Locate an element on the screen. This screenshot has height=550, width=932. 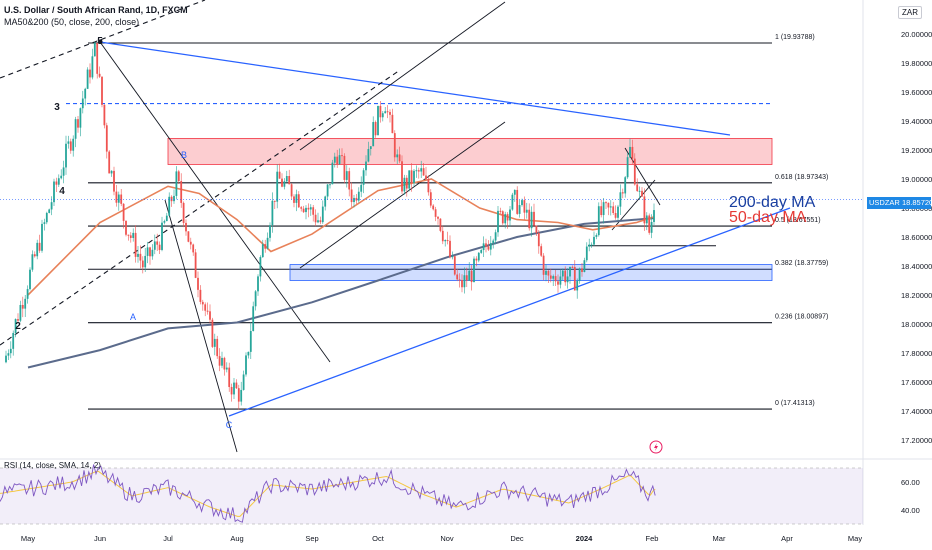
wave-label: A is located at coordinates (133, 317).